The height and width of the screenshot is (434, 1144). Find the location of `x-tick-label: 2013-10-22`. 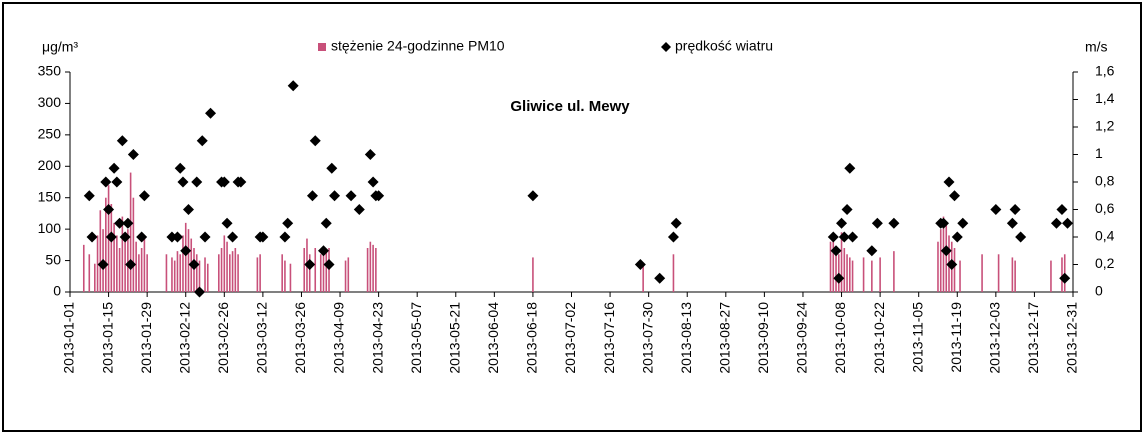

x-tick-label: 2013-10-22 is located at coordinates (879, 338).